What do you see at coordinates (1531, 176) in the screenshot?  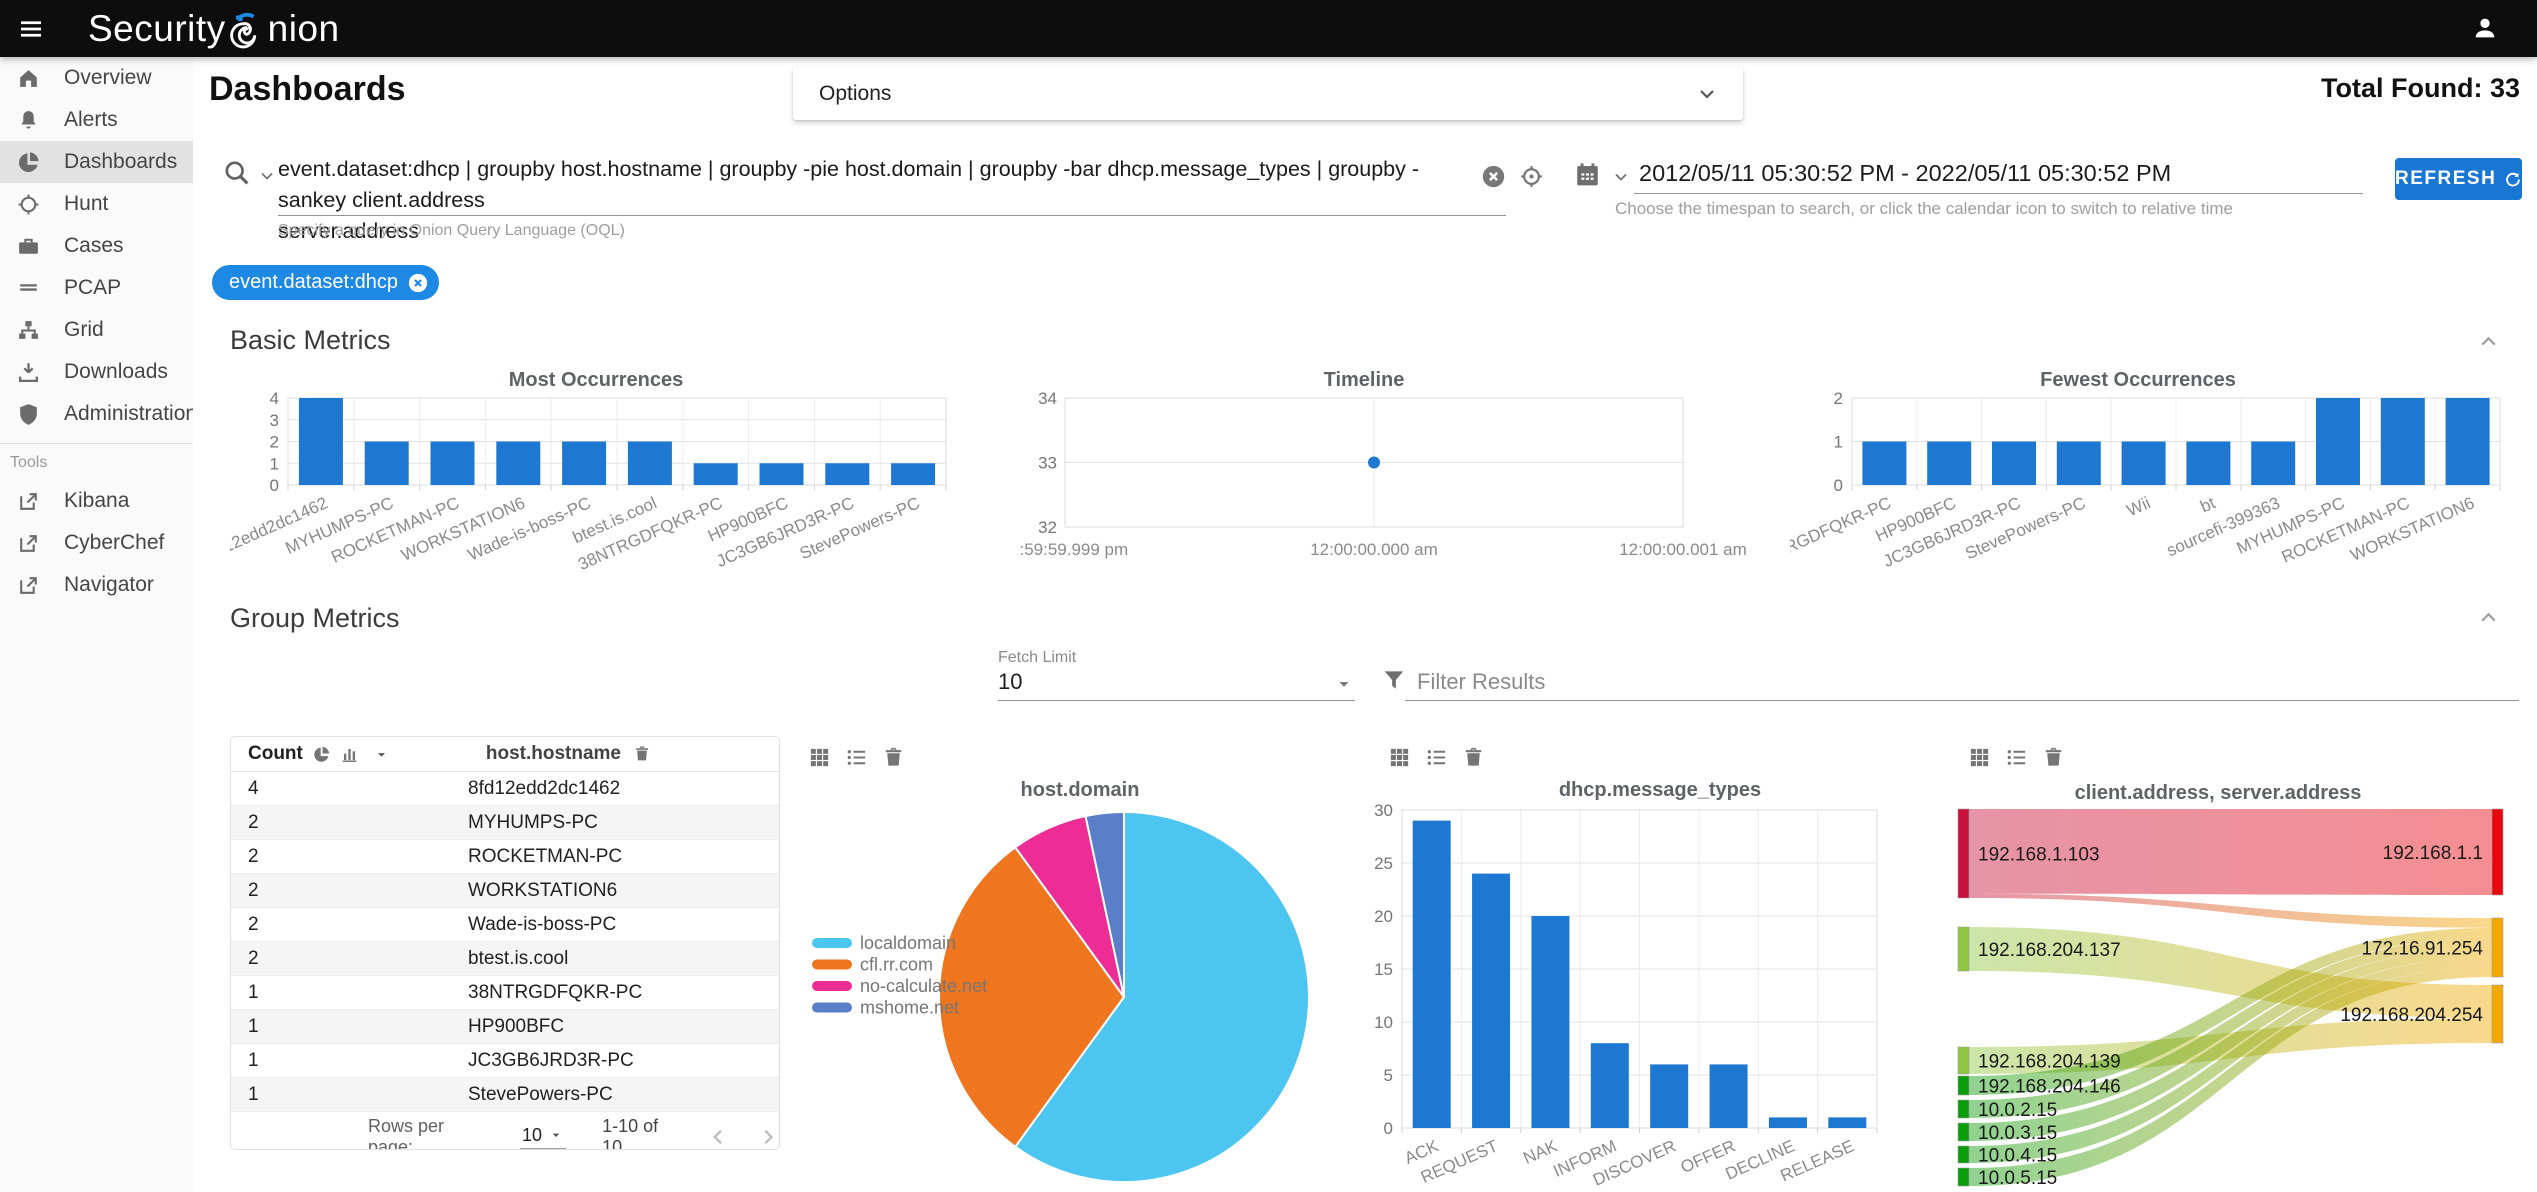 I see `actions-target-icon` at bounding box center [1531, 176].